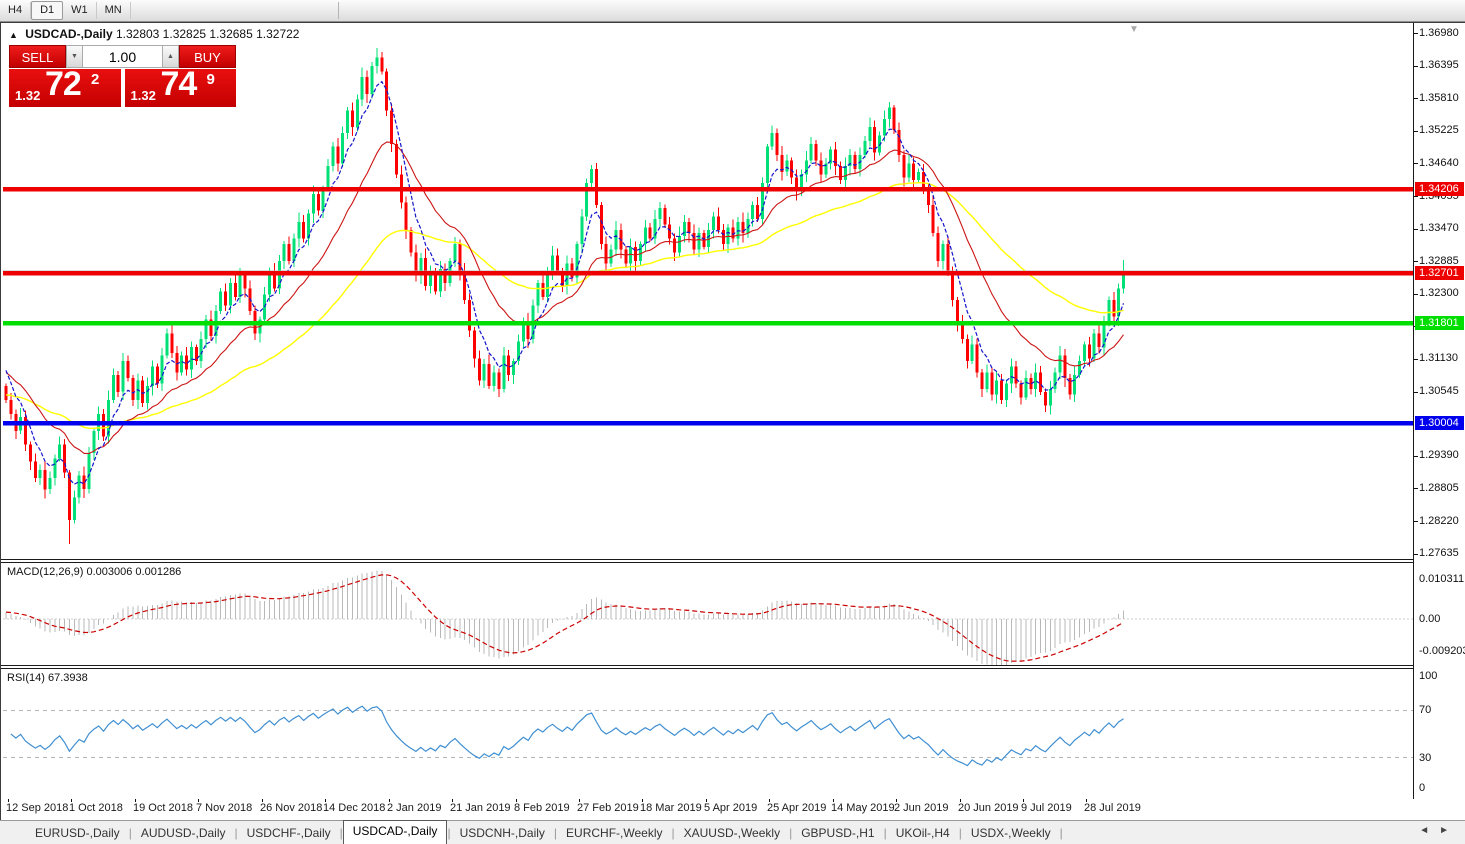 This screenshot has width=1465, height=844. I want to click on date-axis-label: 2 Jun 2019, so click(921, 808).